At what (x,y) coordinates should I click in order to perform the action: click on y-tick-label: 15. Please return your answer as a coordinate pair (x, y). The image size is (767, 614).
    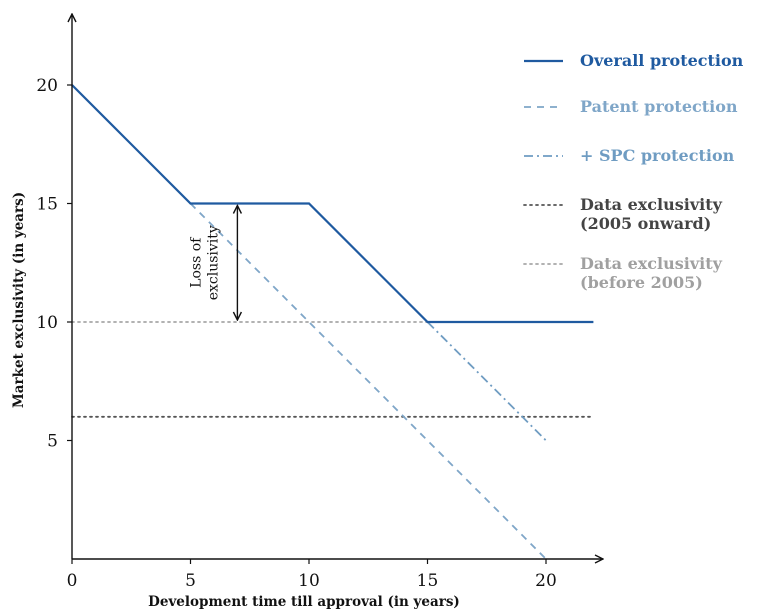
    Looking at the image, I should click on (47, 205).